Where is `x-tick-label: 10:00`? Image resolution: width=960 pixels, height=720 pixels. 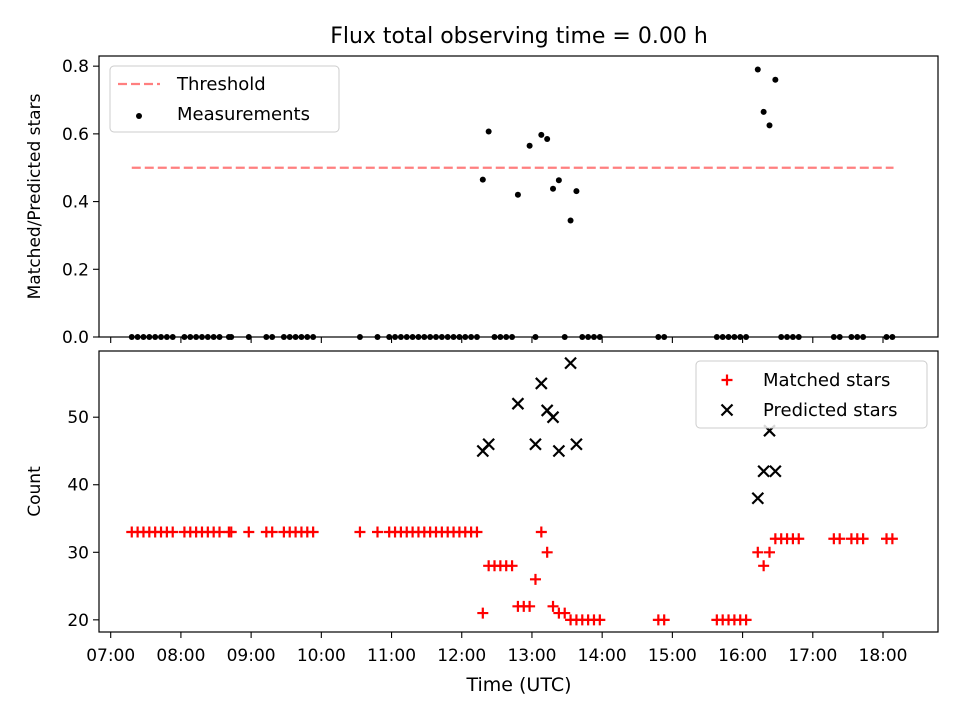
x-tick-label: 10:00 is located at coordinates (321, 656).